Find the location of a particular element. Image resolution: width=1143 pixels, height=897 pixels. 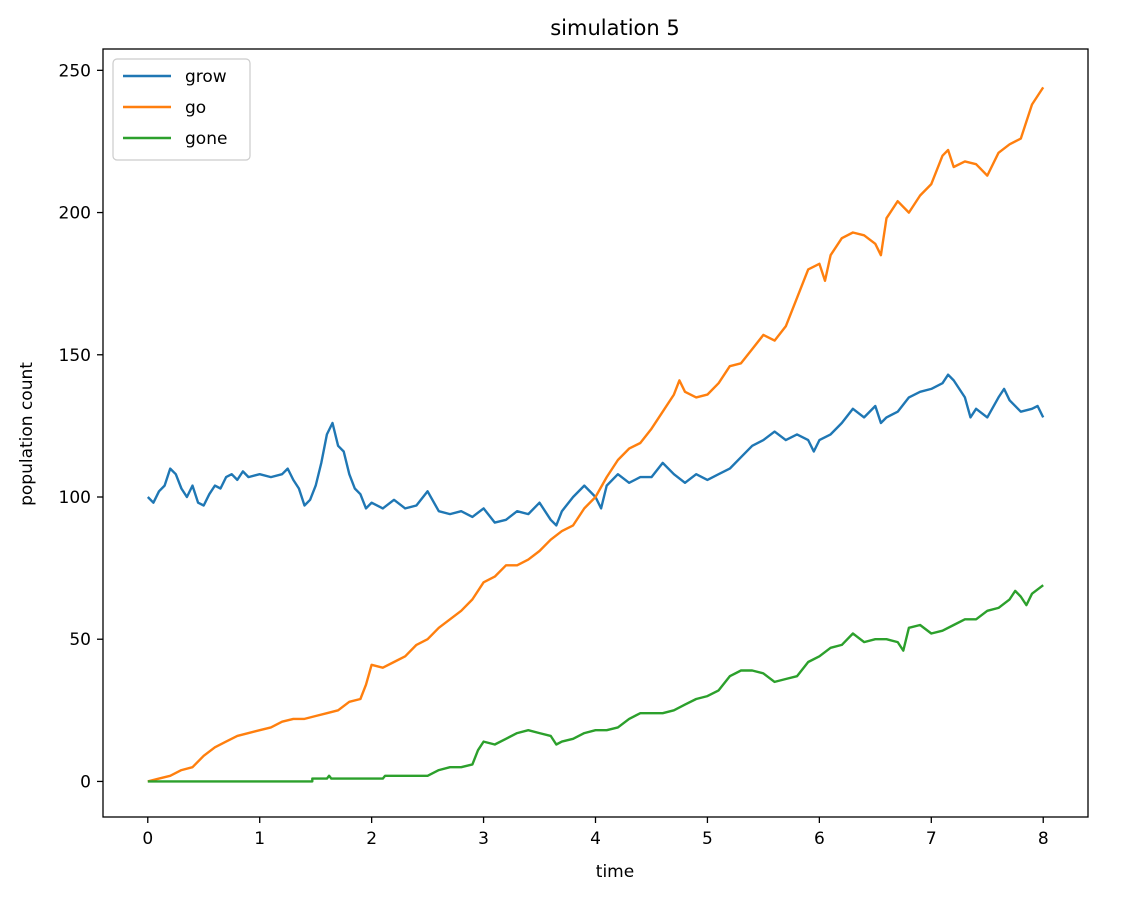

y-tick-label: 100 is located at coordinates (75, 498).